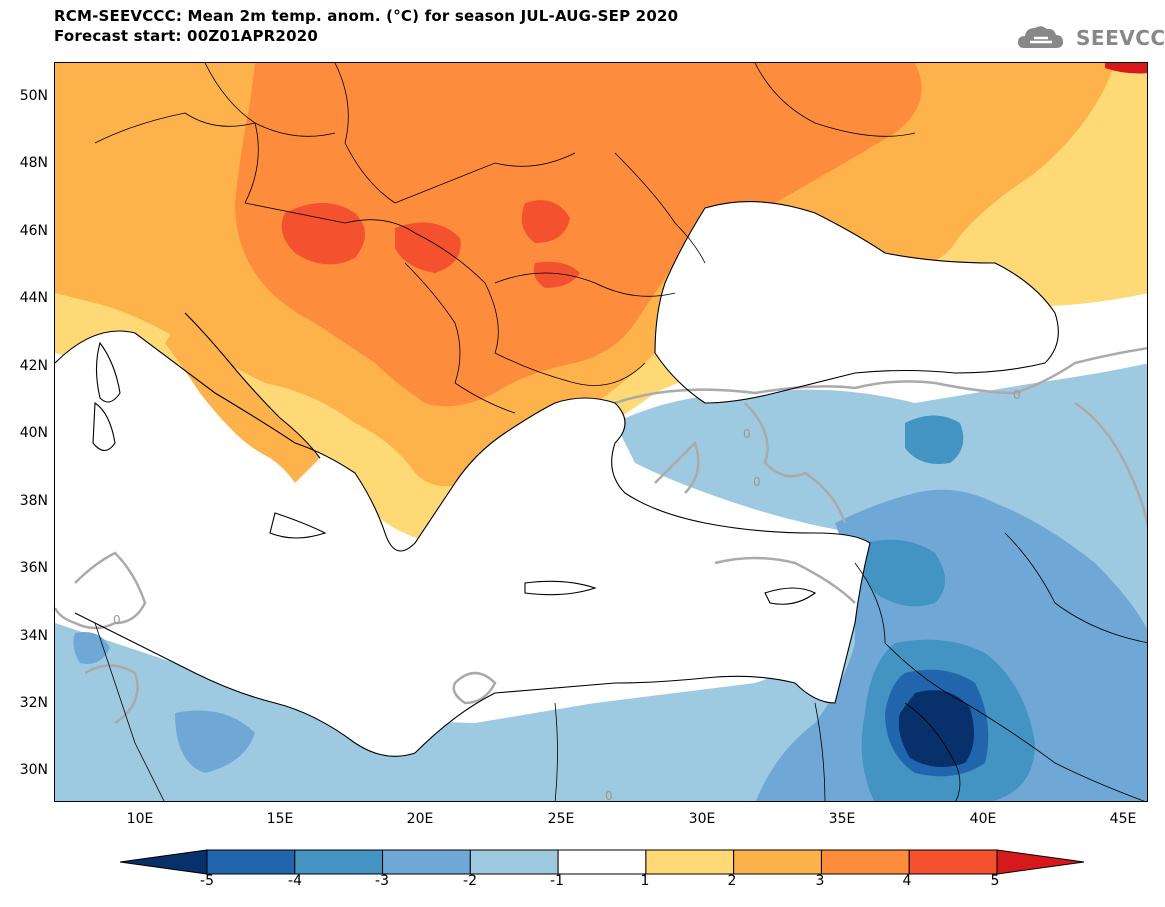  Describe the element at coordinates (33, 433) in the screenshot. I see `lat-tick: 40N` at that location.